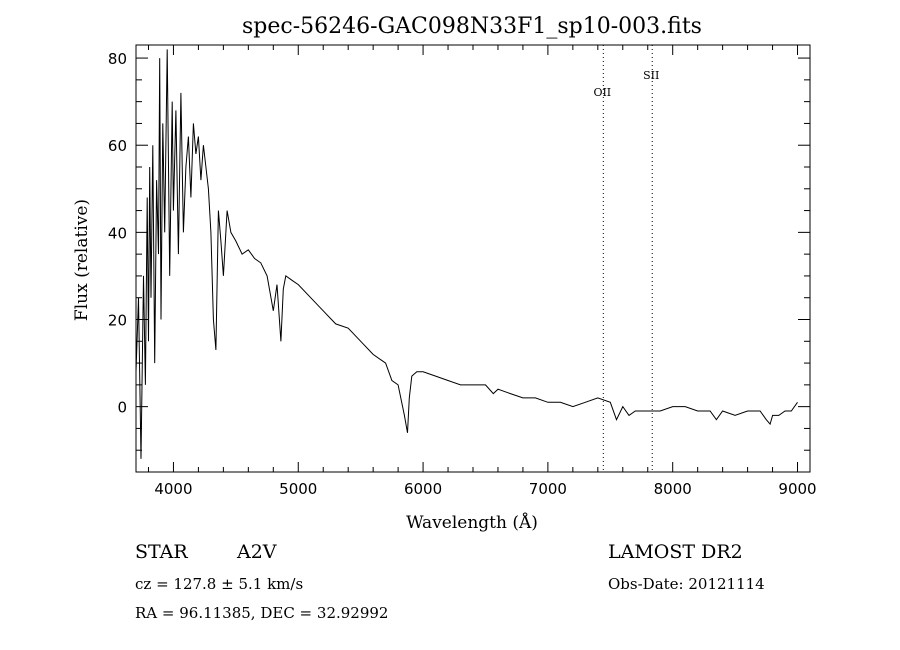 This screenshot has width=900, height=650. I want to click on coordinates: RA = 96.11385, DEC = 32.92992, so click(262, 613).